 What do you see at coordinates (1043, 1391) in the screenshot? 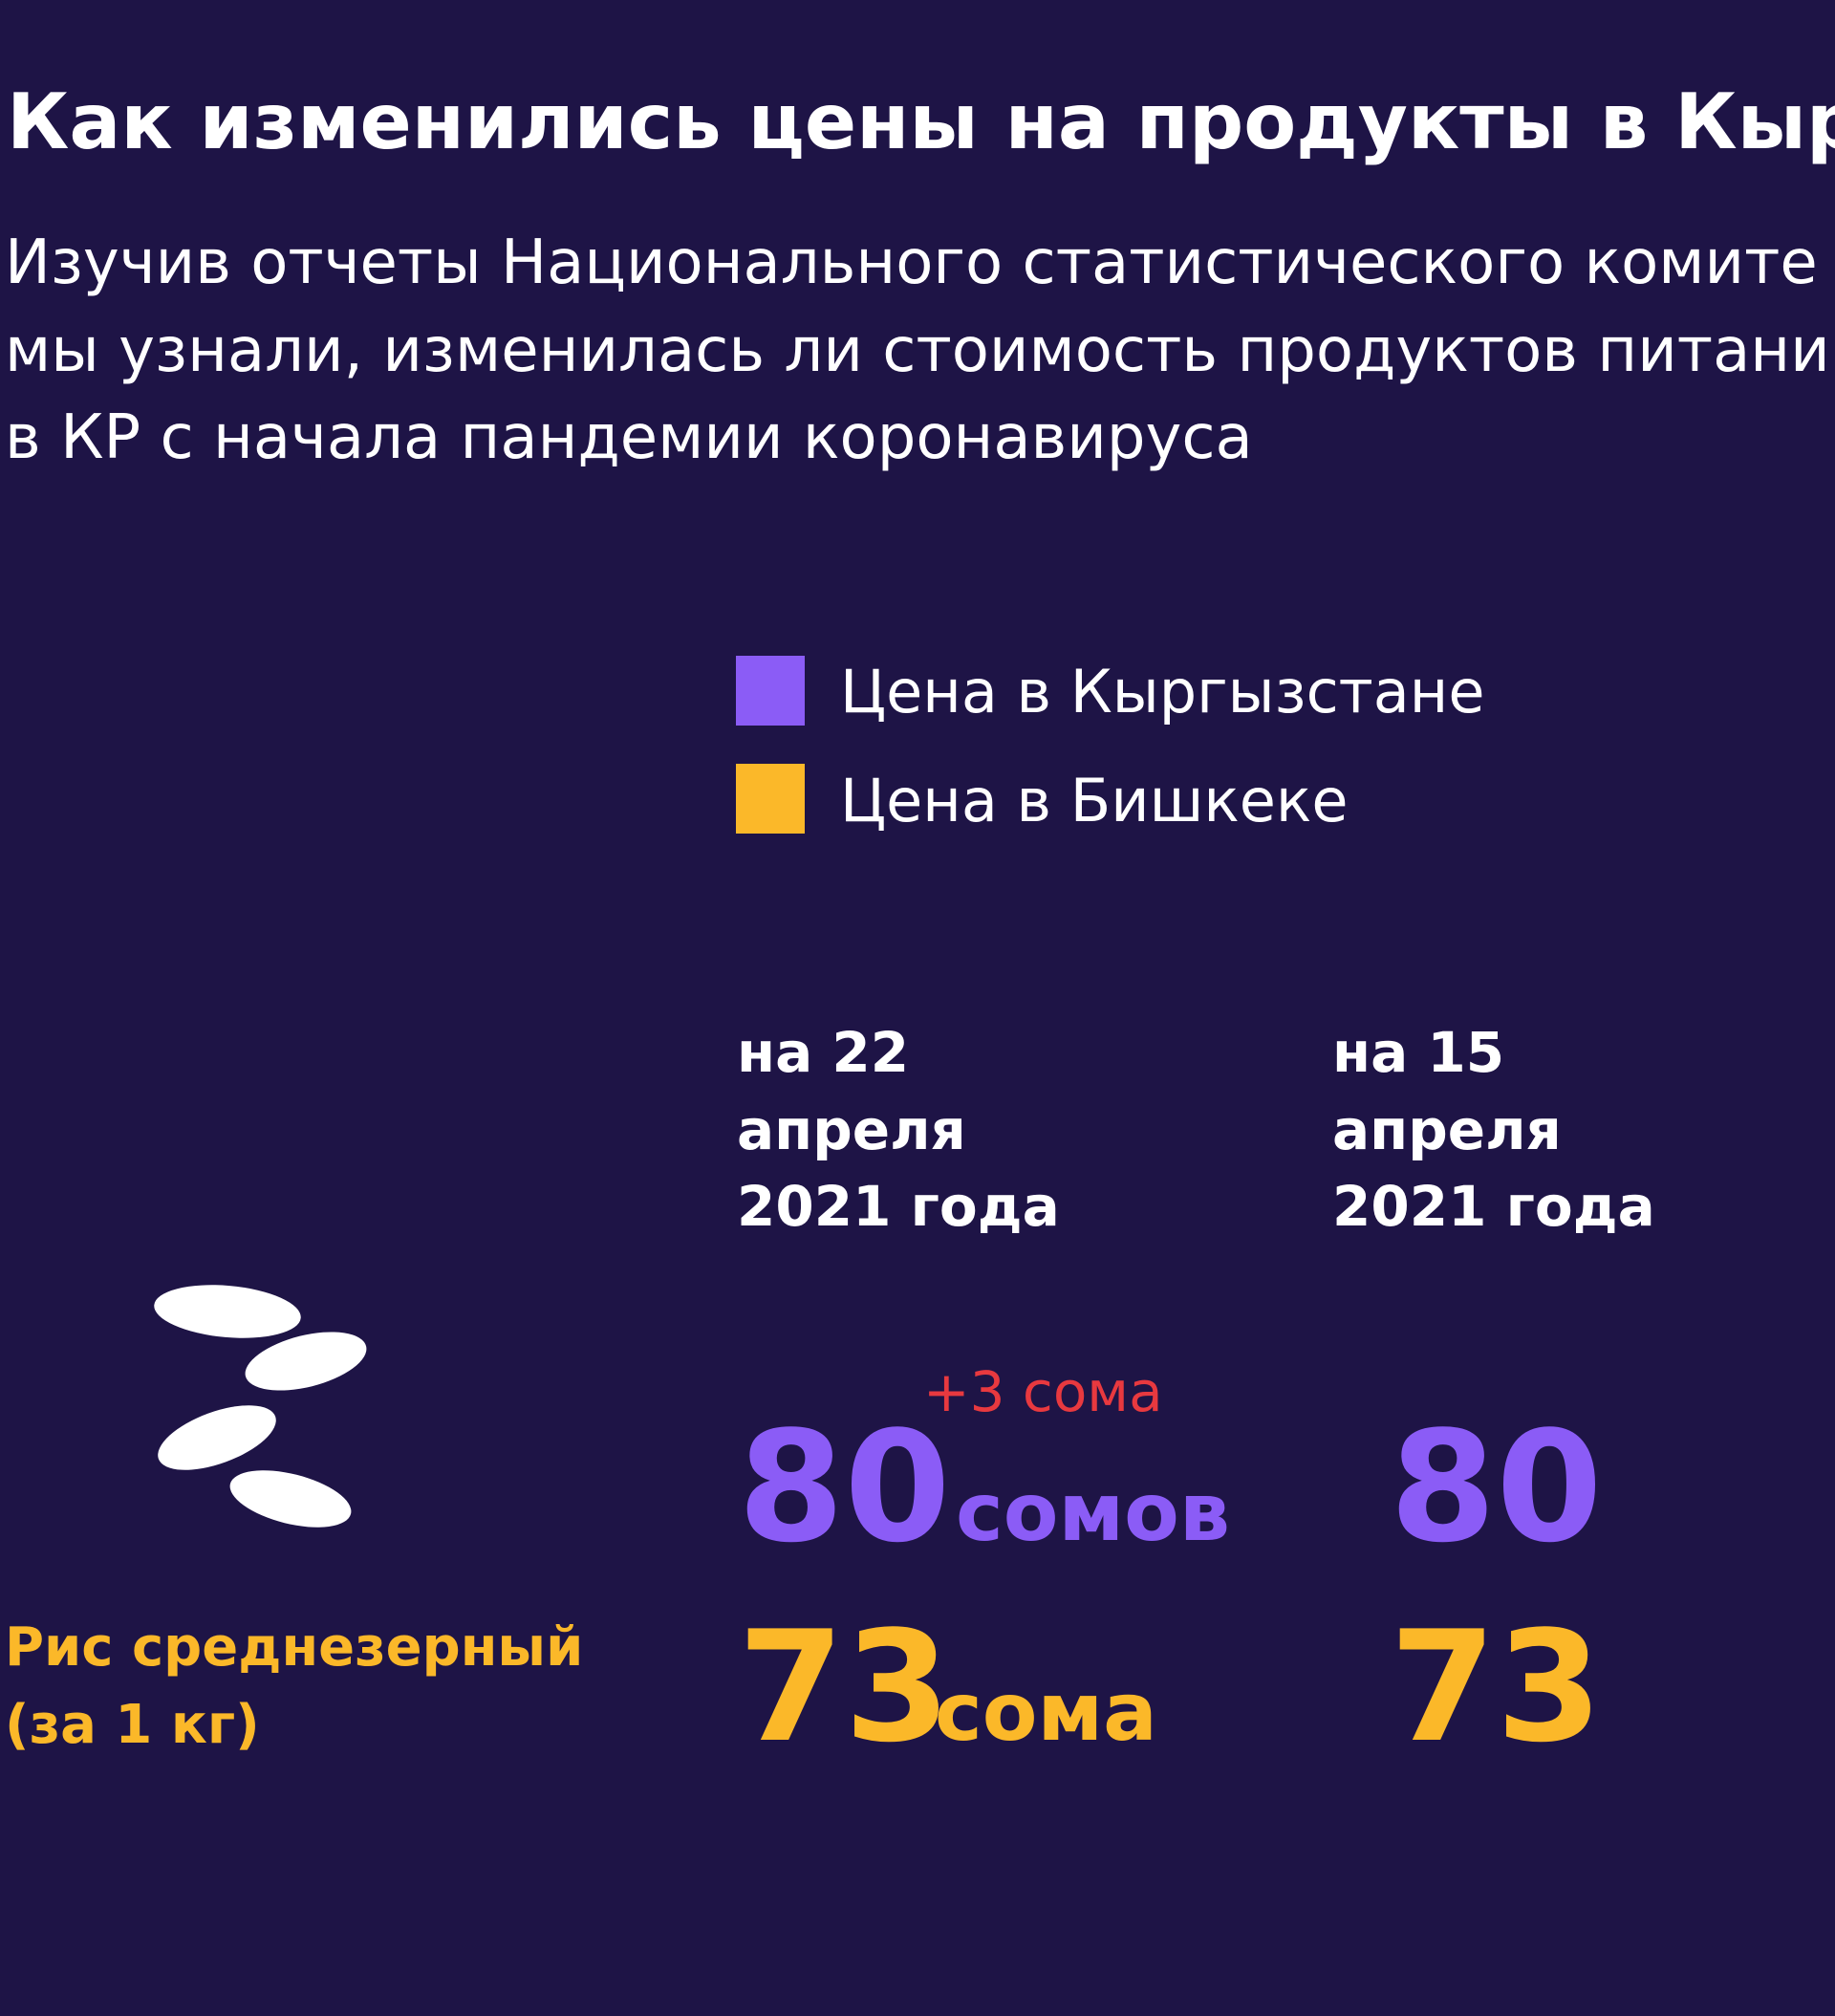
I see `change-label: +3 сома` at bounding box center [1043, 1391].